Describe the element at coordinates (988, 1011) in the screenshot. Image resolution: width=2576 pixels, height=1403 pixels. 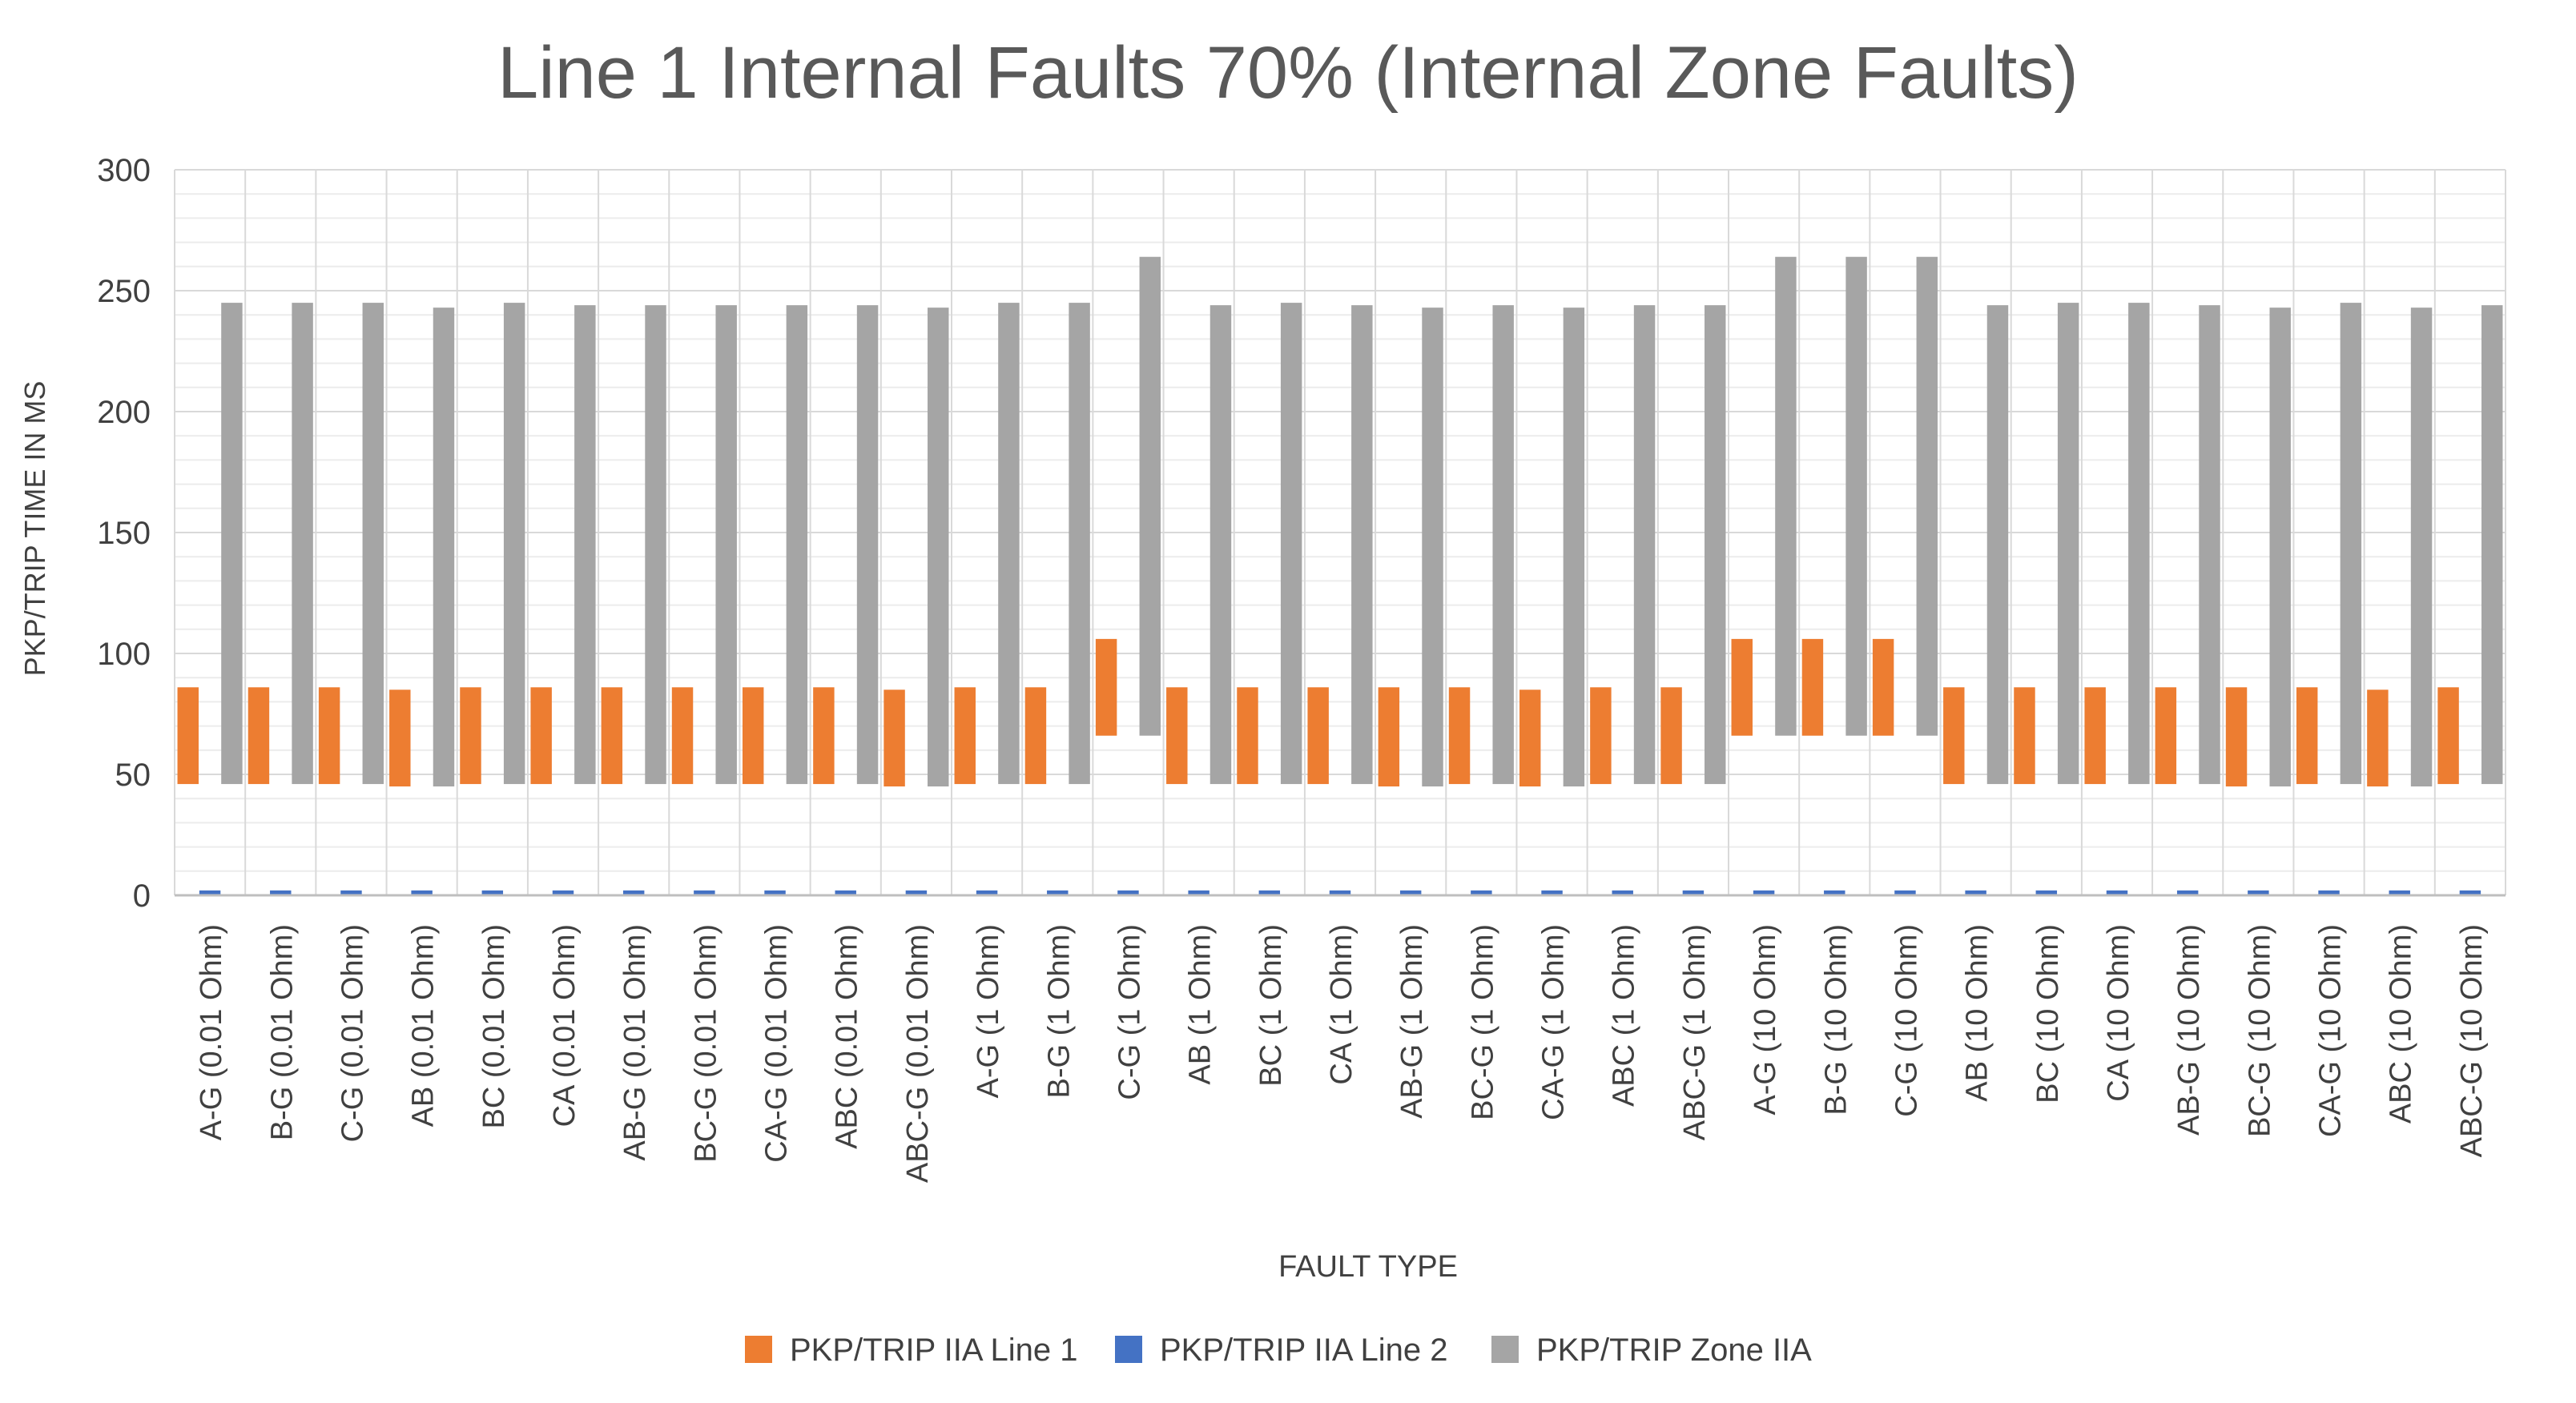
I see `x-tick-label: A-G (1 Ohm)` at that location.